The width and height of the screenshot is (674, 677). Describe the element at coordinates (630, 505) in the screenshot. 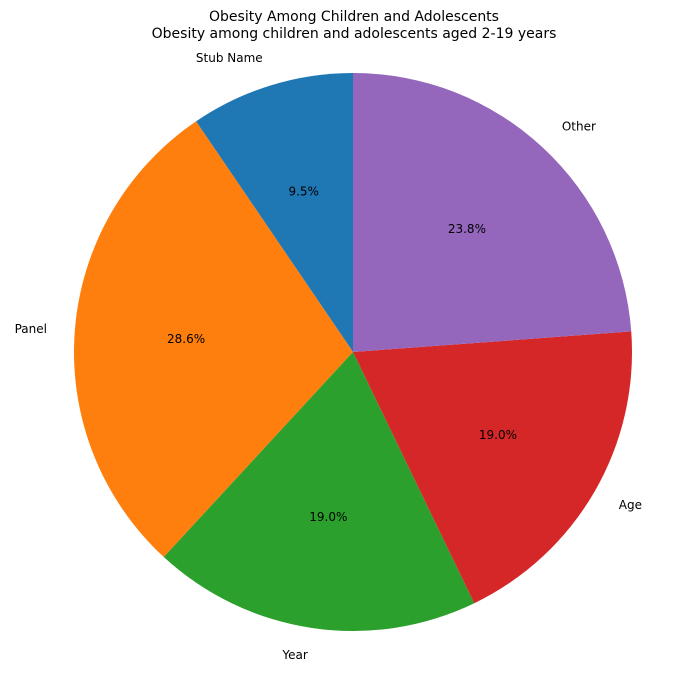

I see `slice-label-age: Age` at that location.